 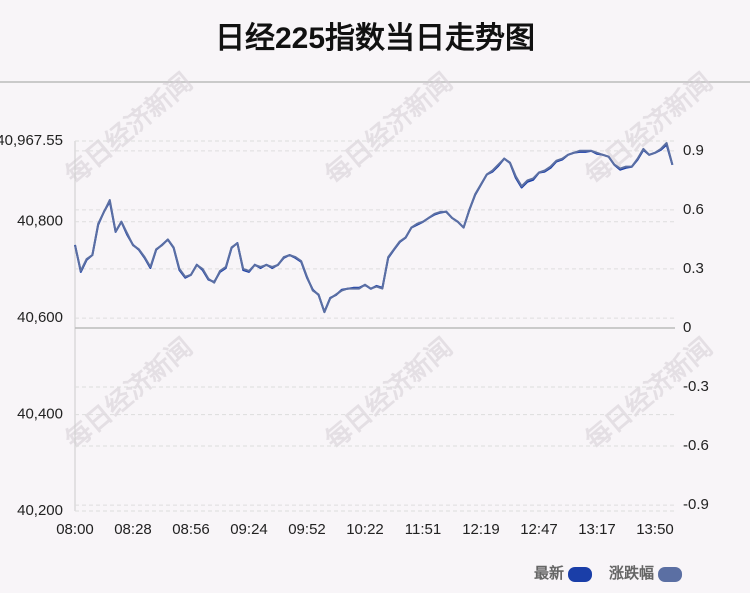 What do you see at coordinates (133, 529) in the screenshot?
I see `x-tick-label: 08:28` at bounding box center [133, 529].